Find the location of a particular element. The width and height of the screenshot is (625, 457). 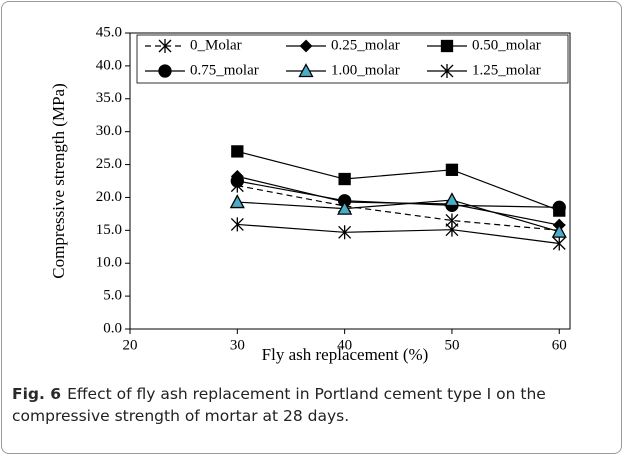

x-tick-label: 20 is located at coordinates (130, 345).